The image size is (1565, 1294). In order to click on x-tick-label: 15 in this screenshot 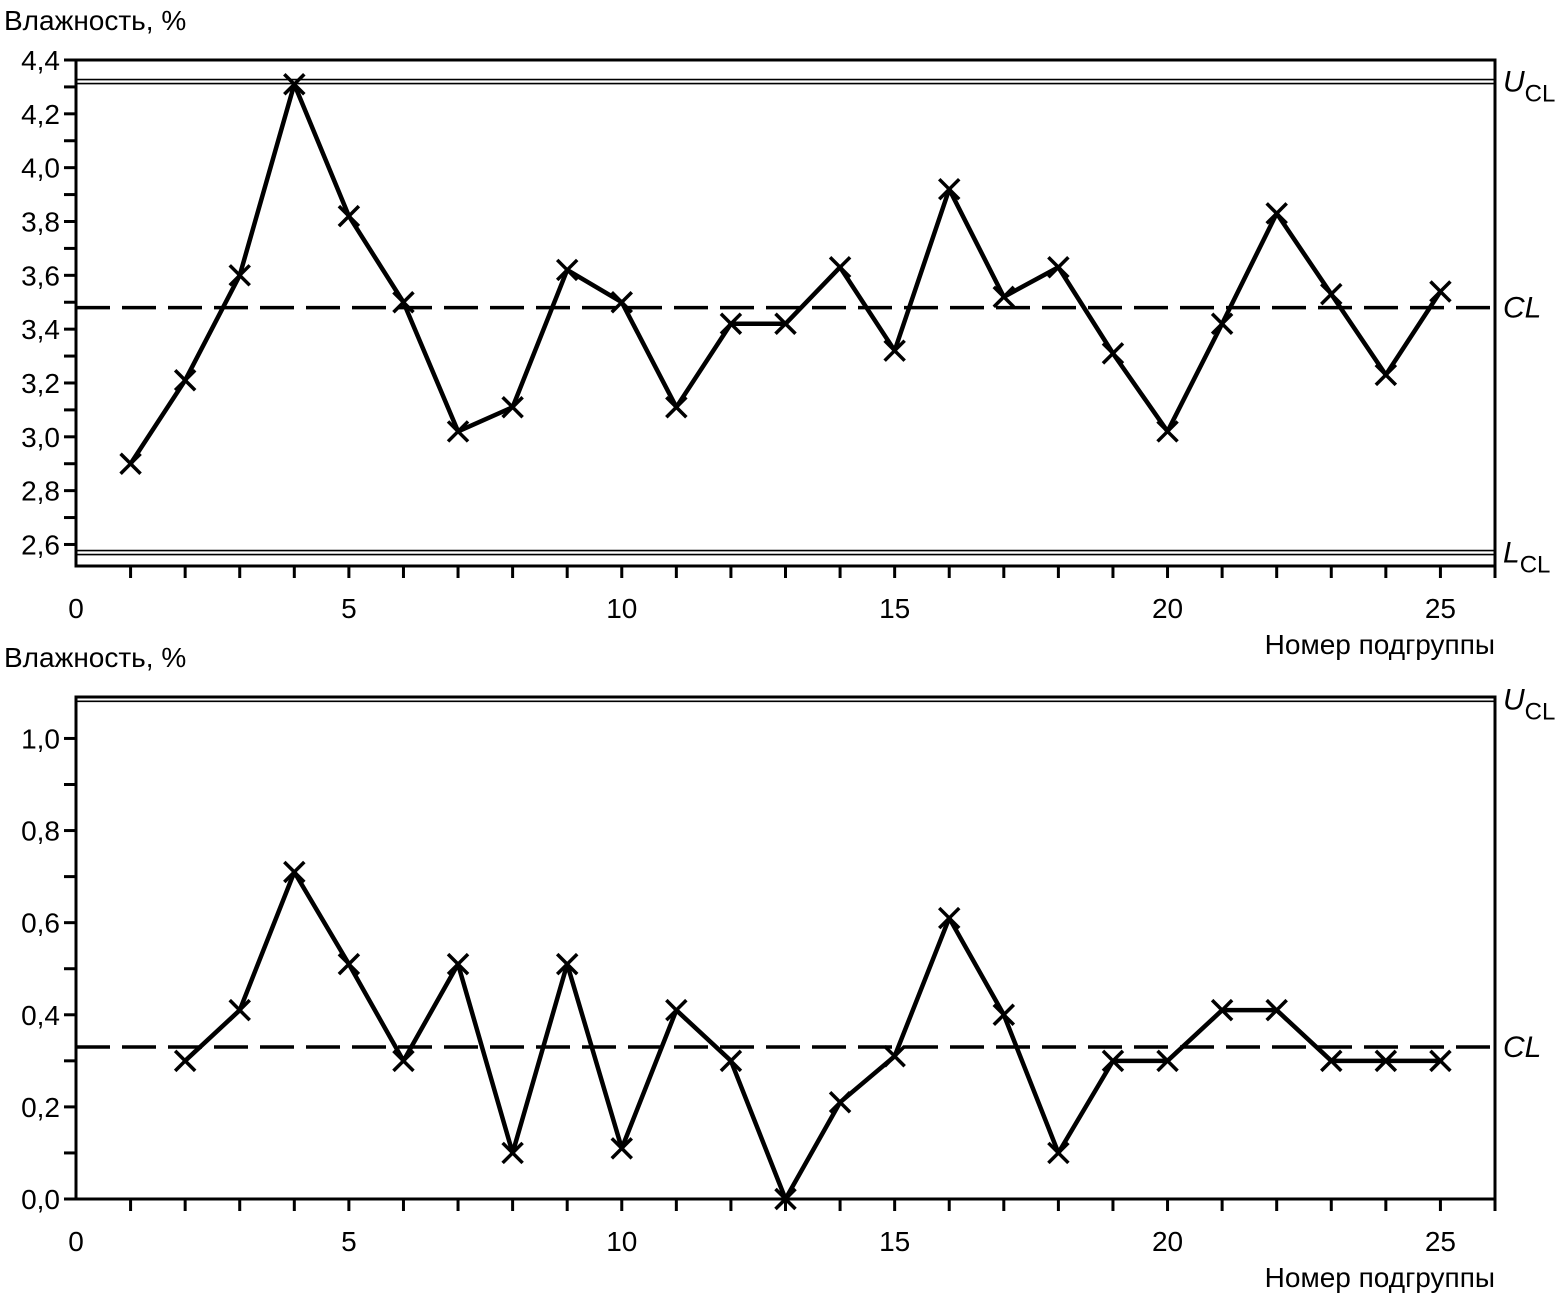, I will do `click(894, 608)`.